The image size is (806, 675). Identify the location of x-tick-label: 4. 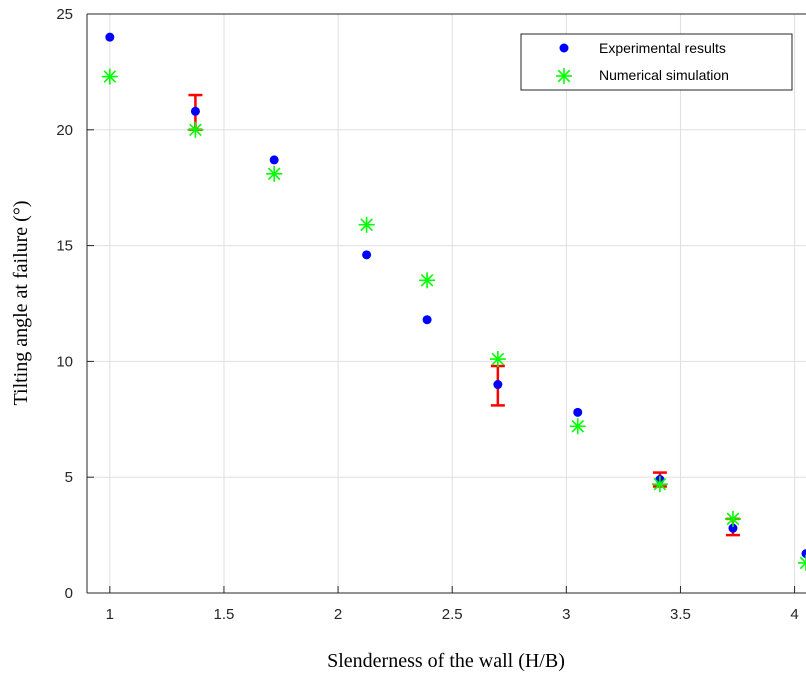
(794, 614).